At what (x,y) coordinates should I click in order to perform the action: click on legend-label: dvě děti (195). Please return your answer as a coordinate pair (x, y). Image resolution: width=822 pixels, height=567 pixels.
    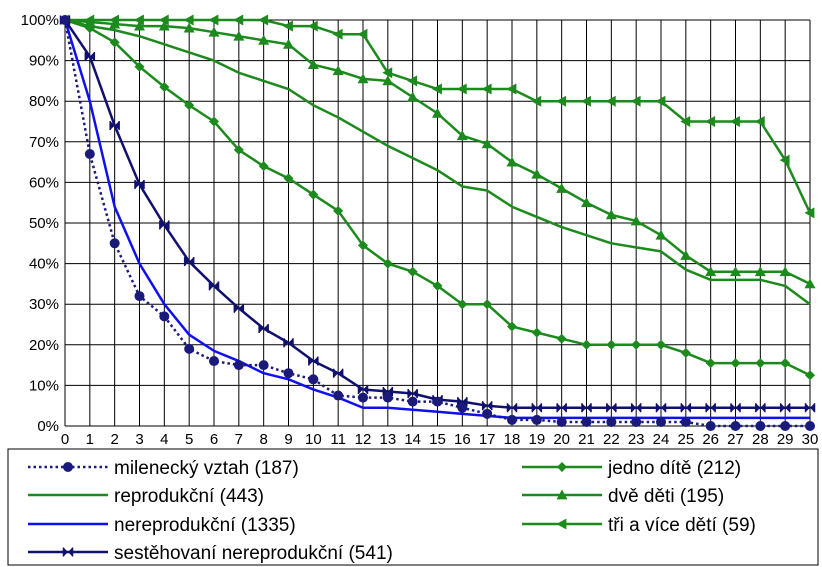
    Looking at the image, I should click on (666, 496).